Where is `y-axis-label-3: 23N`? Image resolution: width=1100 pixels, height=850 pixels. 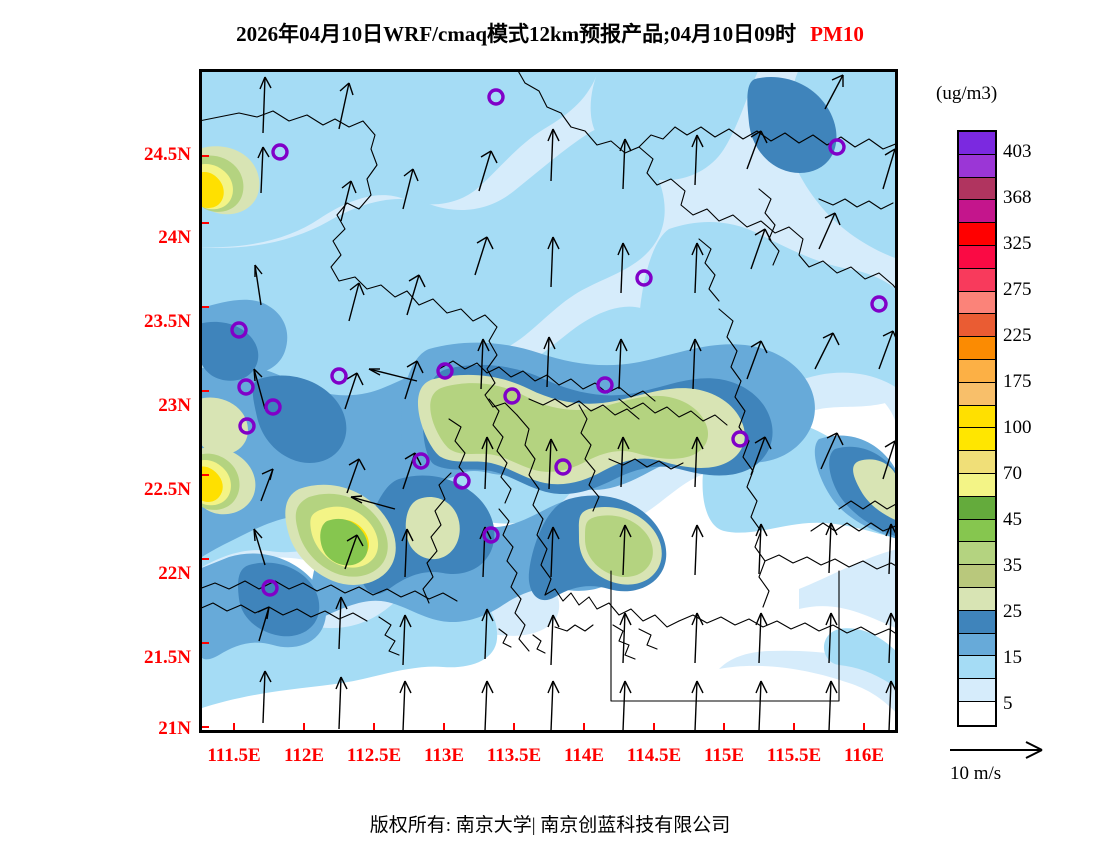
y-axis-label-3: 23N is located at coordinates (174, 405).